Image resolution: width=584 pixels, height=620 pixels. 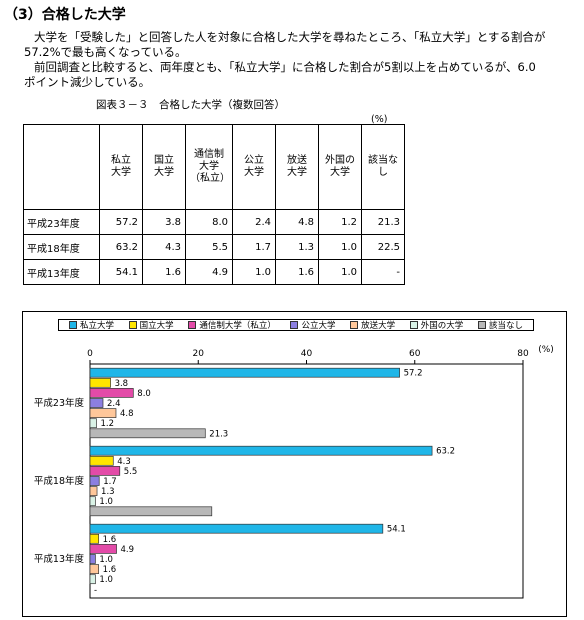 I want to click on section-heading: （3）合格した大学, so click(x=65, y=15).